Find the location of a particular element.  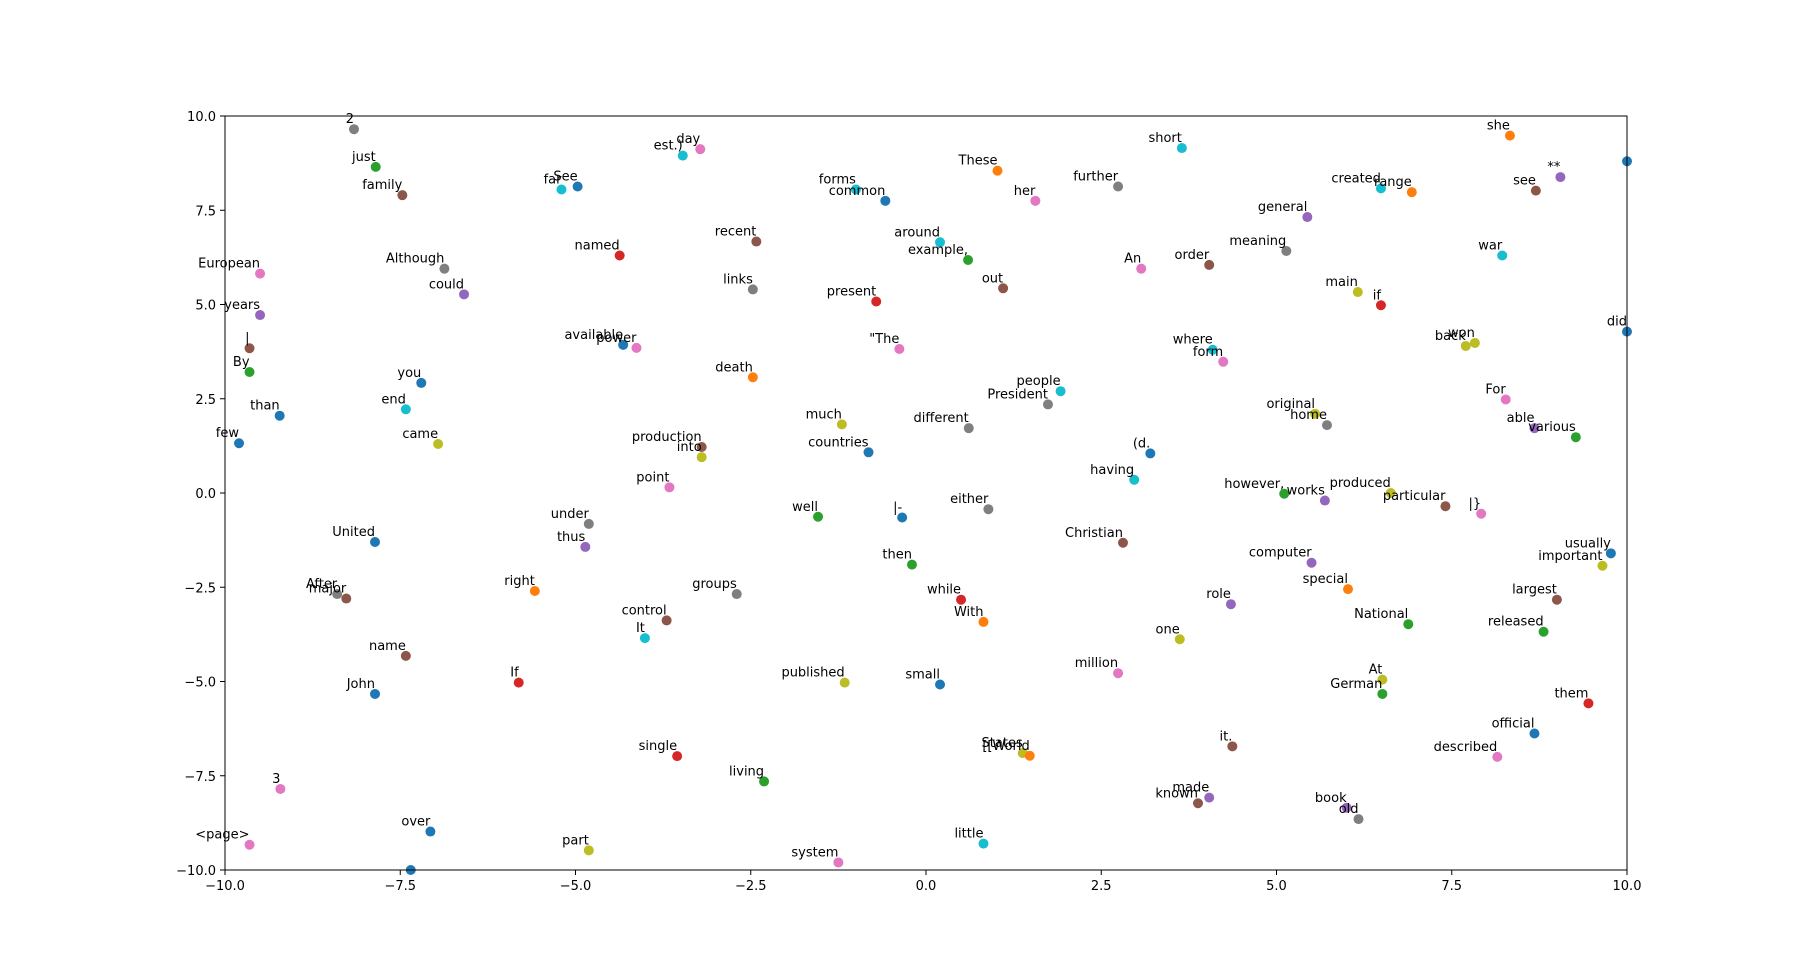

point-label: If is located at coordinates (514, 673).